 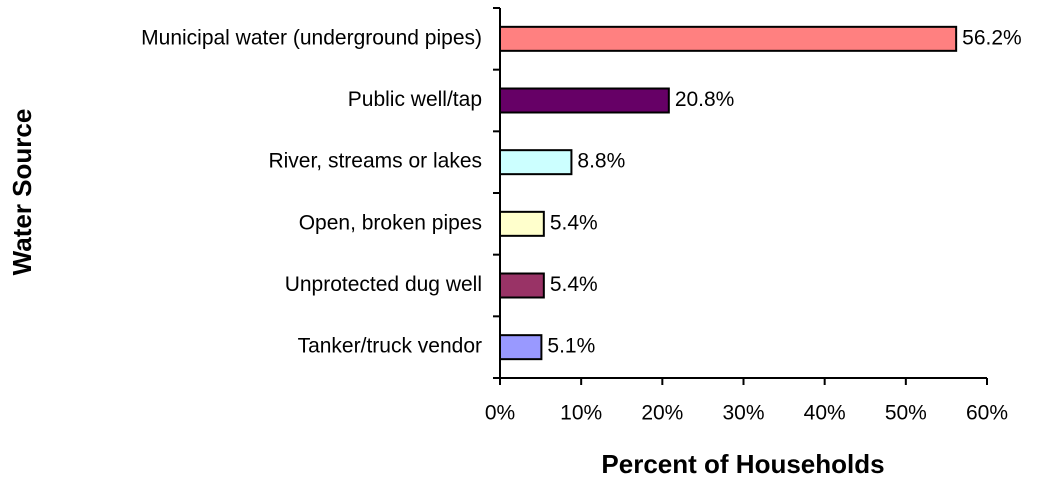 I want to click on x-tick-label: 60%, so click(x=987, y=413).